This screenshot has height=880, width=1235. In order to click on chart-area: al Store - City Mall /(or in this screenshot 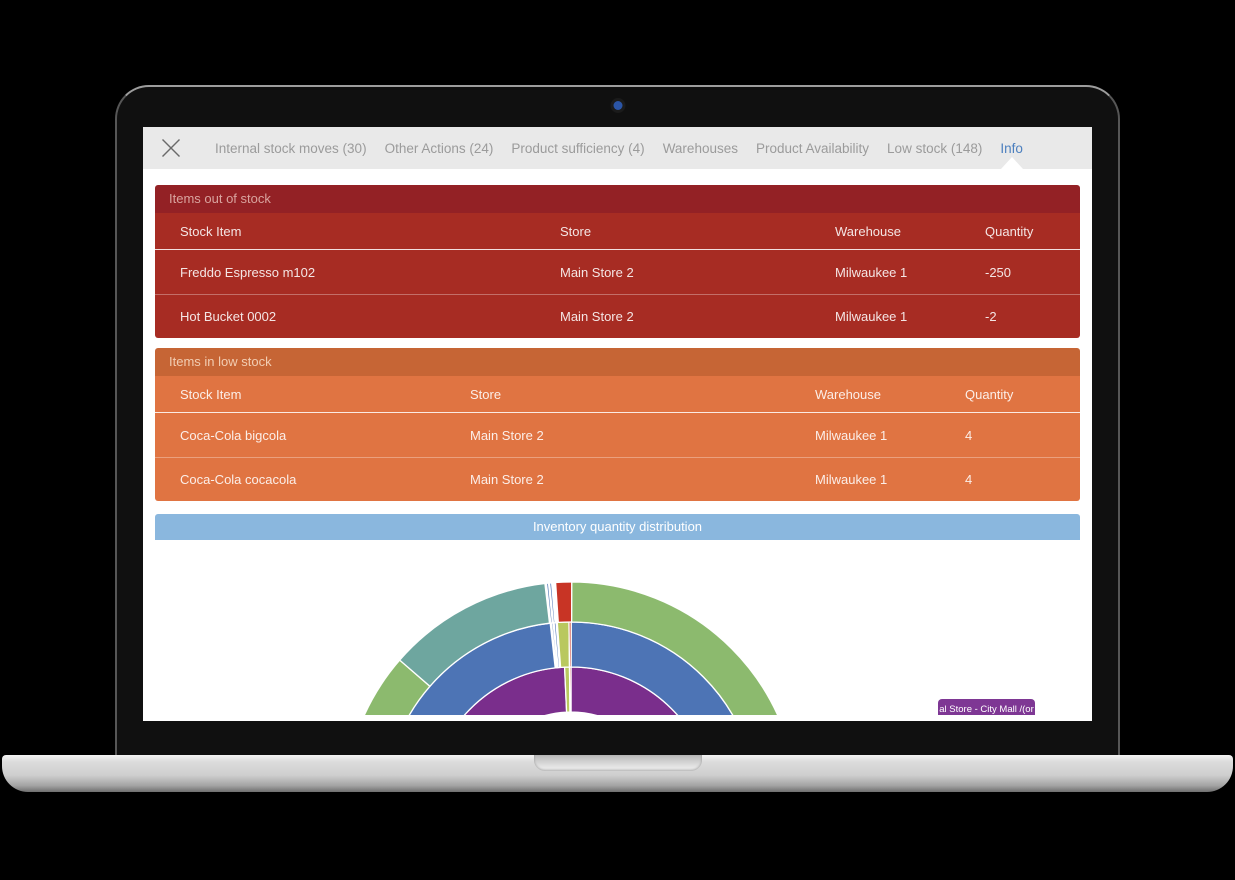, I will do `click(617, 627)`.